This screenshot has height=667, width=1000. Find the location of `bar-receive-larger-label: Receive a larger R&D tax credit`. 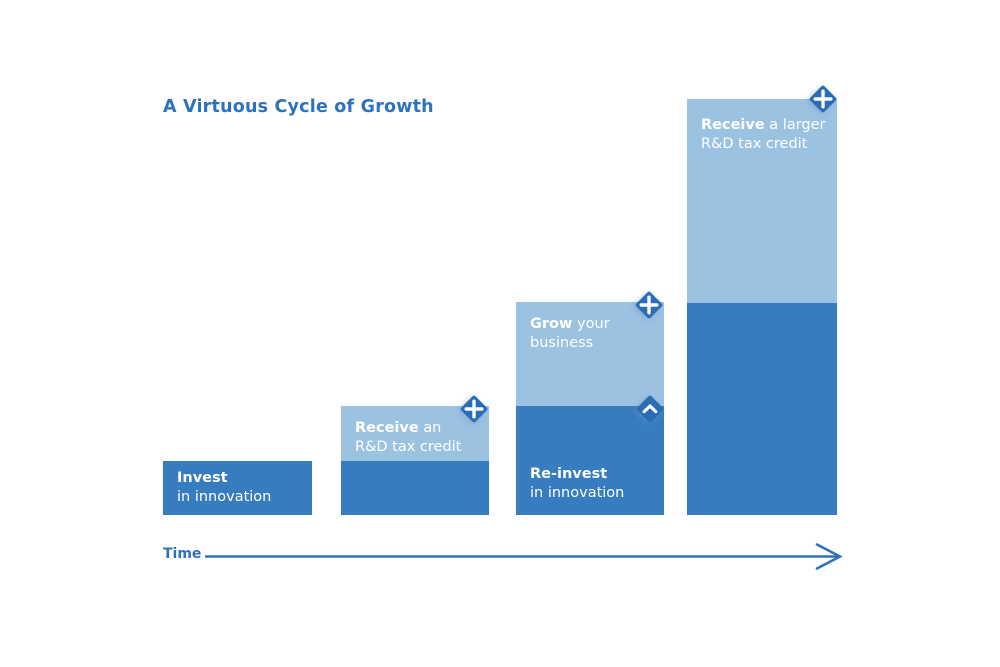

bar-receive-larger-label: Receive a larger R&D tax credit is located at coordinates (766, 135).